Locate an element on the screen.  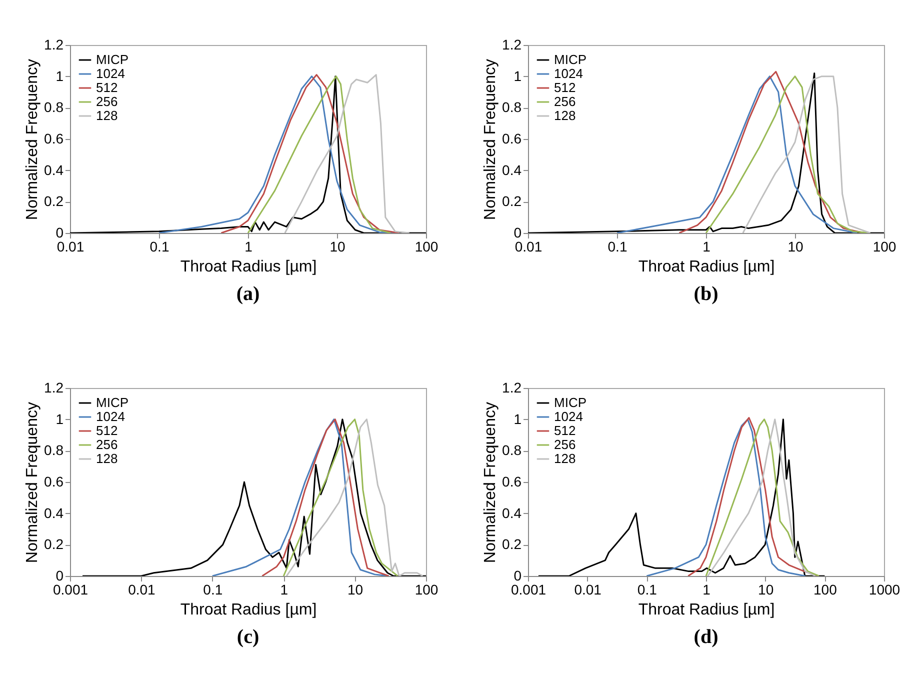
text: (a) is located at coordinates (248, 294).